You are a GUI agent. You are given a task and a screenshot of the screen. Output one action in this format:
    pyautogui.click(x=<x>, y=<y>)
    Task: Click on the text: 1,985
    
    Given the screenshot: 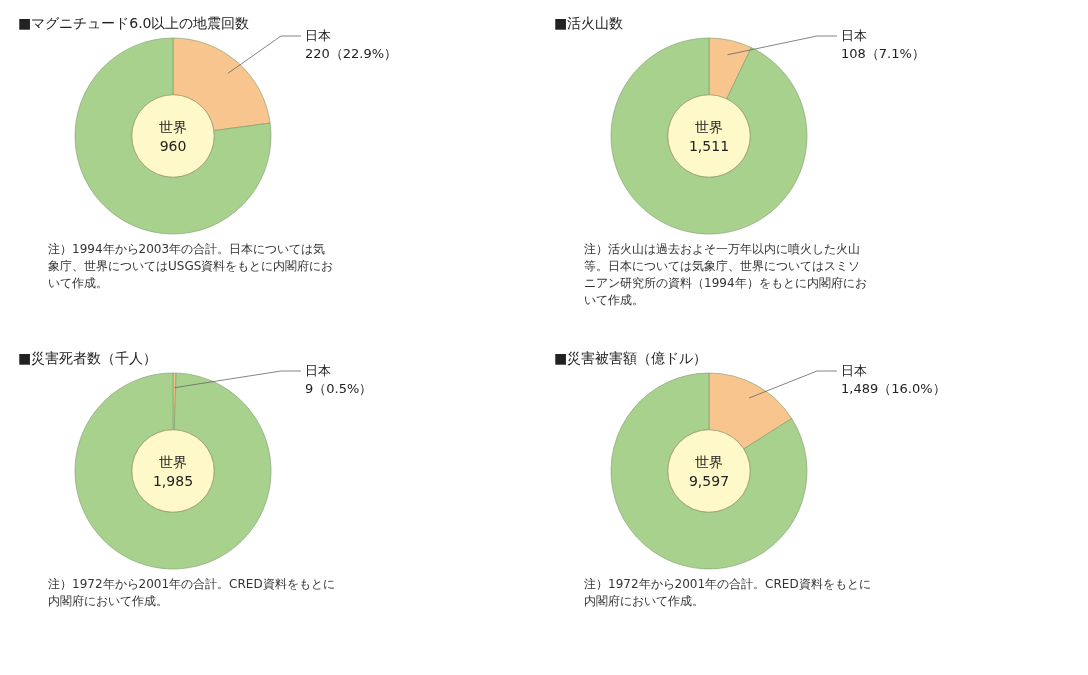 What is the action you would take?
    pyautogui.click(x=173, y=481)
    